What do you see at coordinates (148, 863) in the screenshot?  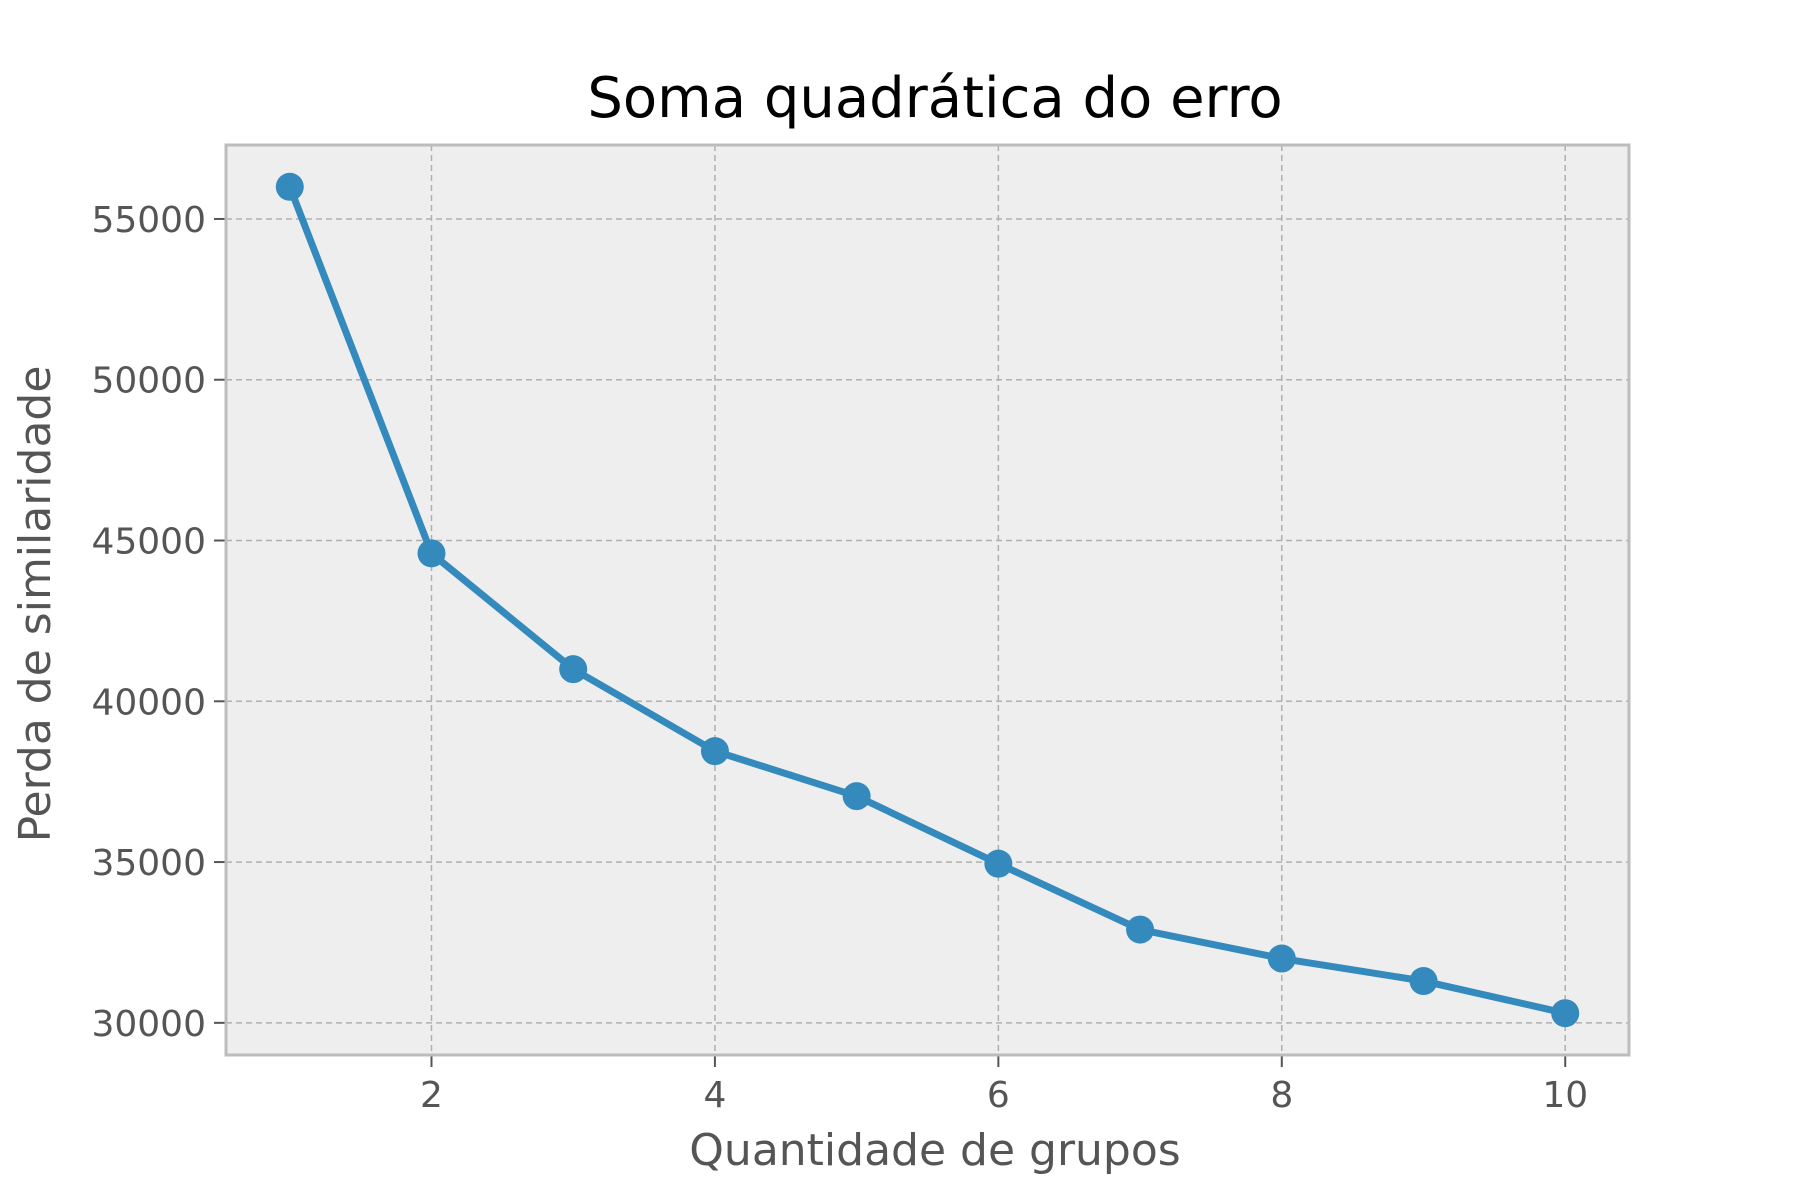 I see `y-tick-label: 35000` at bounding box center [148, 863].